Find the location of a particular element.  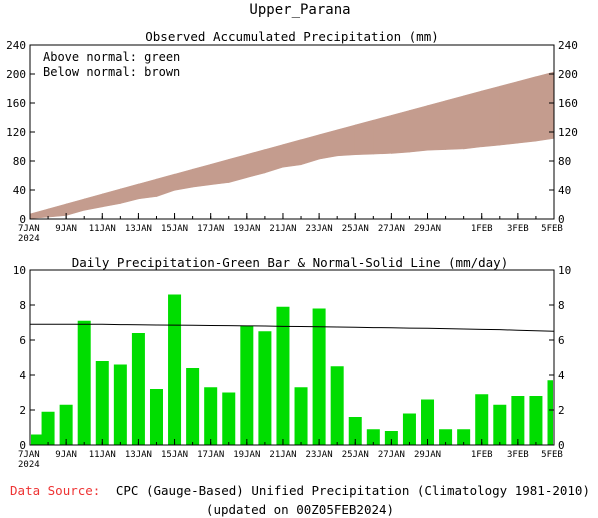

daily-normal-line is located at coordinates (292, 327).